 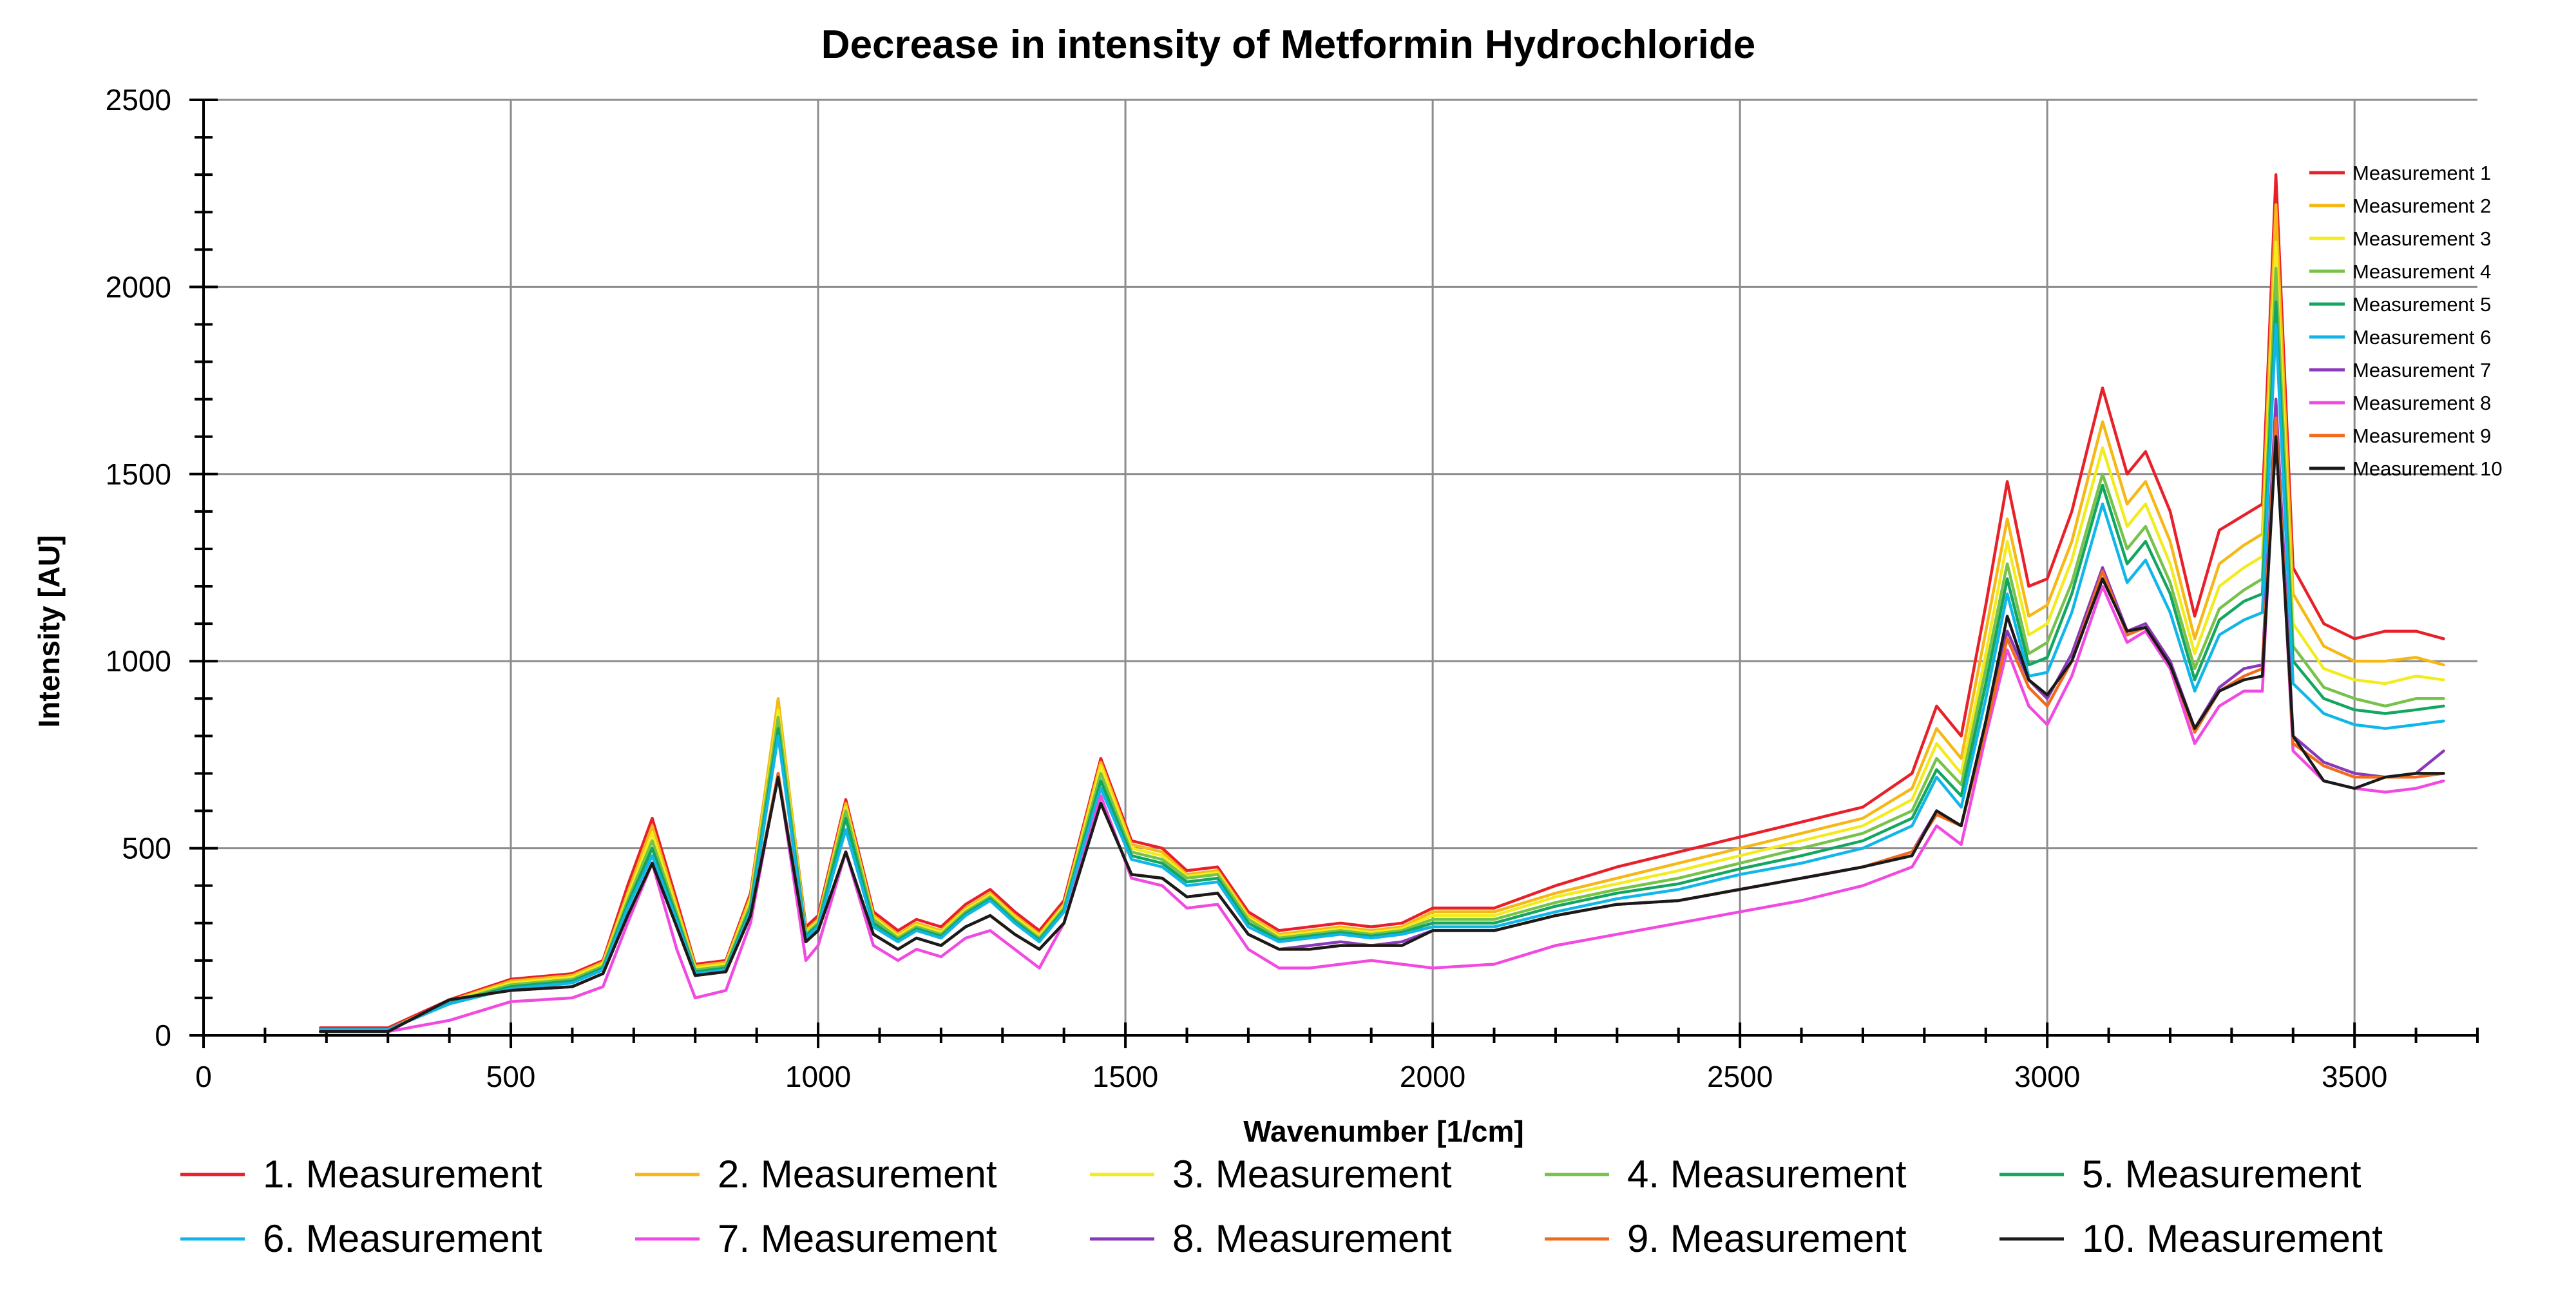 I want to click on bottom-legend-label: 5. Measurement, so click(x=2221, y=1174).